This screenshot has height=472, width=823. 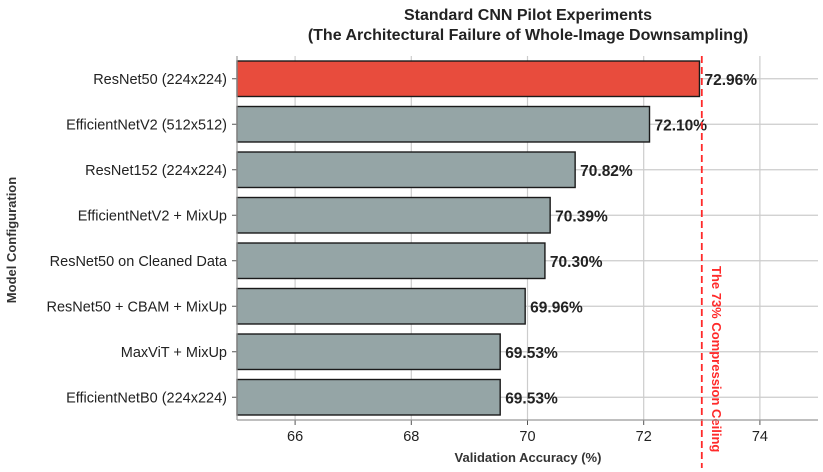 What do you see at coordinates (411, 437) in the screenshot?
I see `x-tick-label: 68` at bounding box center [411, 437].